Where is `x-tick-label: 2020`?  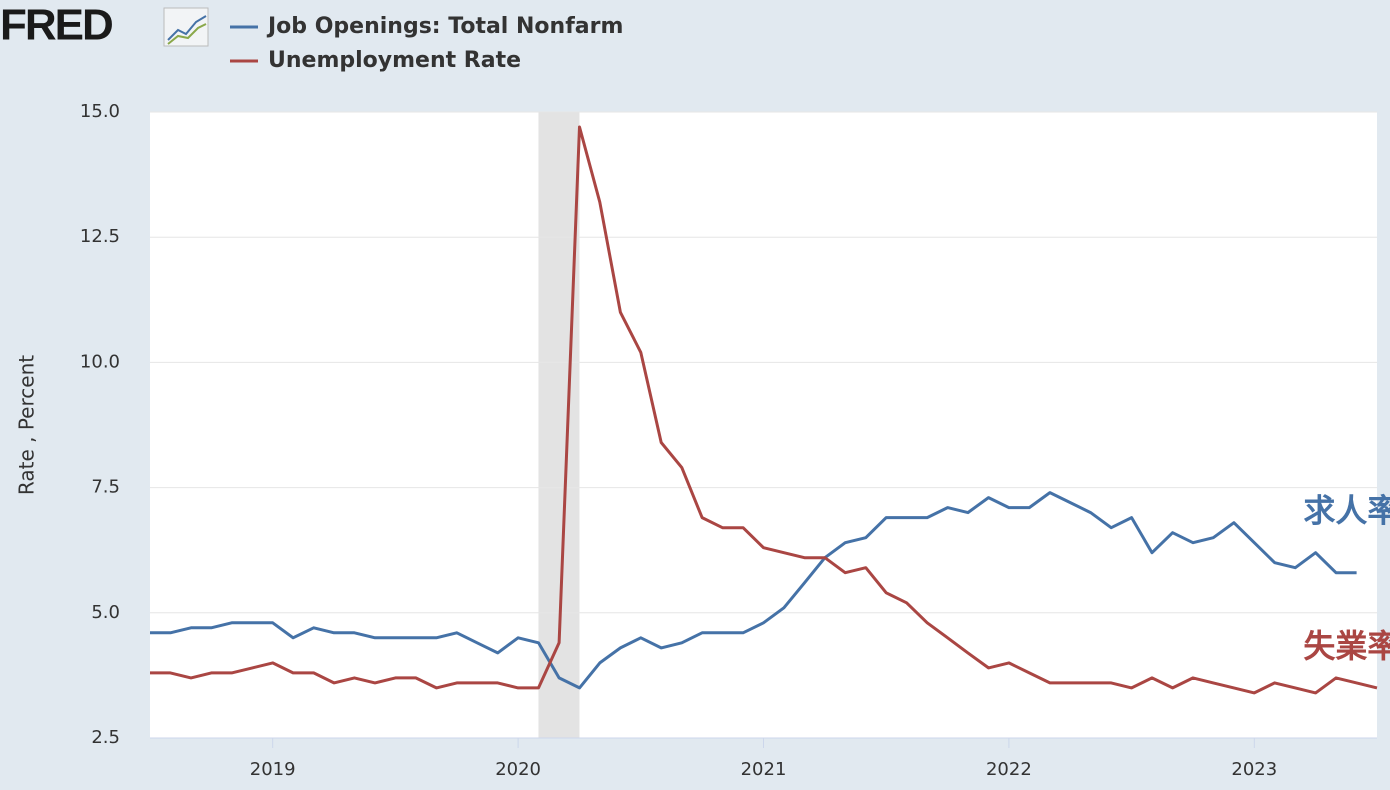 x-tick-label: 2020 is located at coordinates (518, 769).